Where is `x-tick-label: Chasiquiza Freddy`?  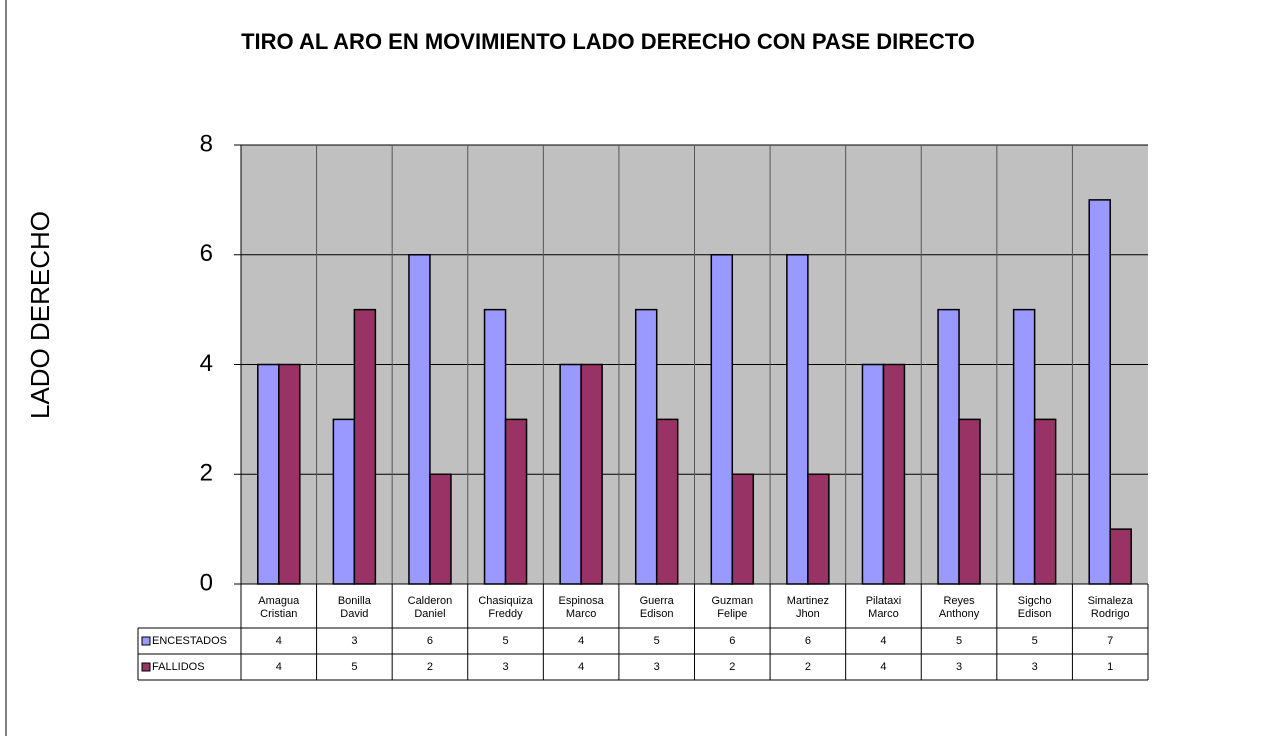
x-tick-label: Chasiquiza Freddy is located at coordinates (505, 607).